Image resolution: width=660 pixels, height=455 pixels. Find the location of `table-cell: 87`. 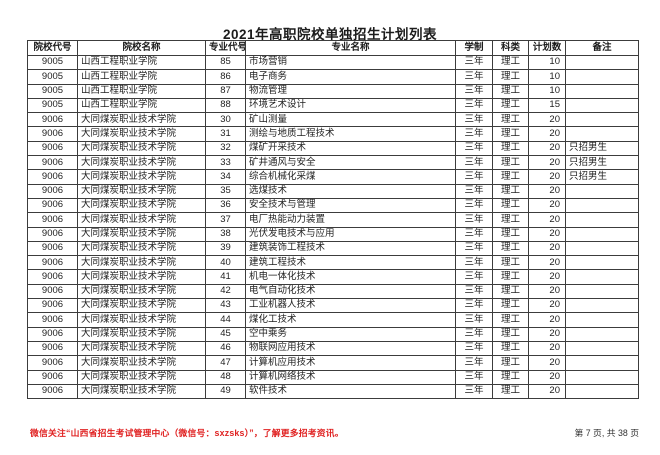

table-cell: 87 is located at coordinates (225, 91).